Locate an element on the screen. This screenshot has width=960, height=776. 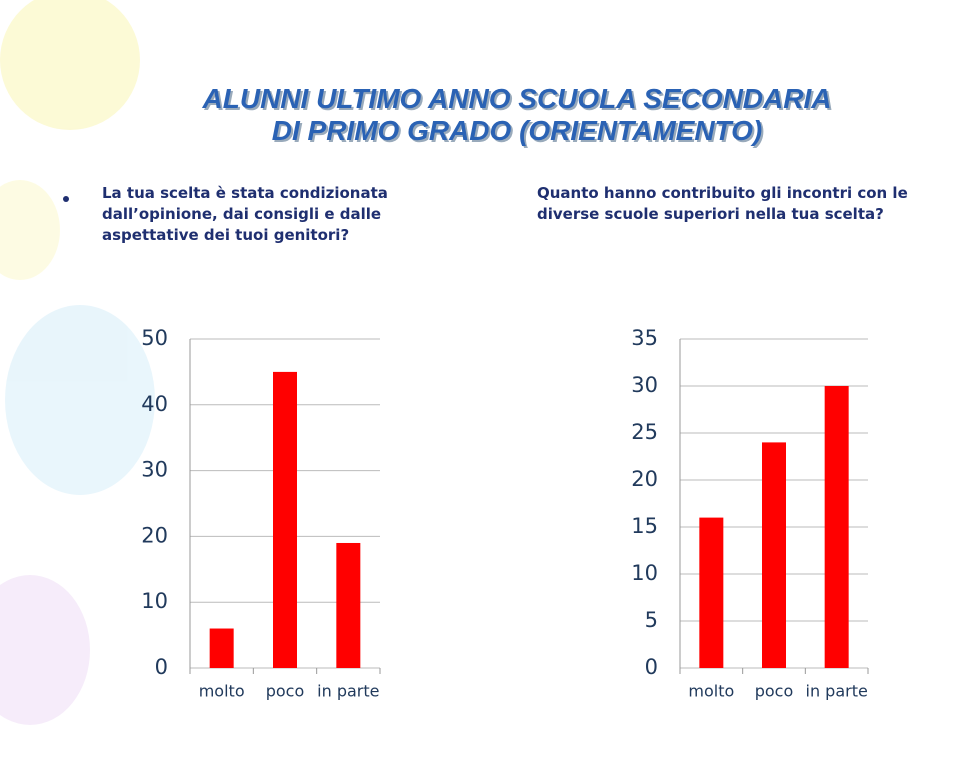
slide-title-shadow: DI PRIMO GRADO (ORIENTAMENTO) is located at coordinates (519, 132).